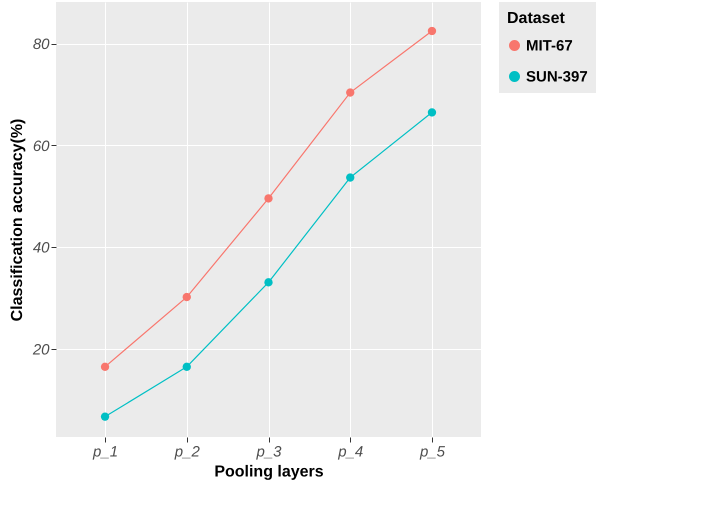 The image size is (707, 508). What do you see at coordinates (269, 472) in the screenshot?
I see `x-axis-title: Pooling layers` at bounding box center [269, 472].